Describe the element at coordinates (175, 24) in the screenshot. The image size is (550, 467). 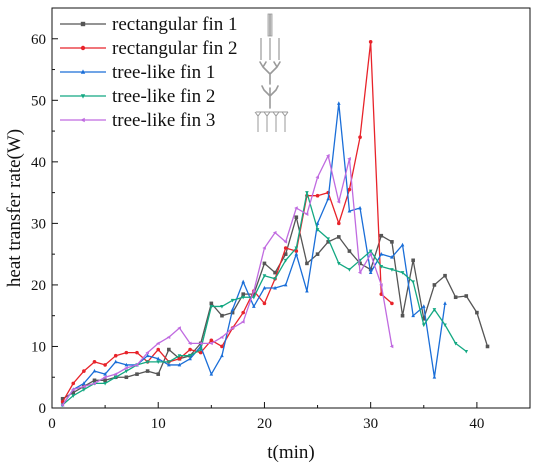
I see `legend-label: rectangular fin 1` at that location.